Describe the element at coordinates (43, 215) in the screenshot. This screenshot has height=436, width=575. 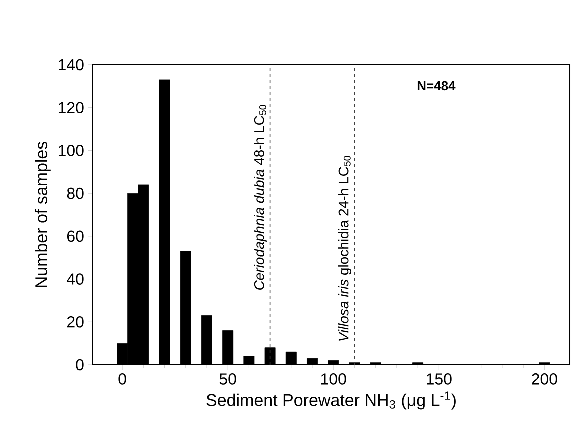
I see `y-axis-title: Number of samples` at that location.